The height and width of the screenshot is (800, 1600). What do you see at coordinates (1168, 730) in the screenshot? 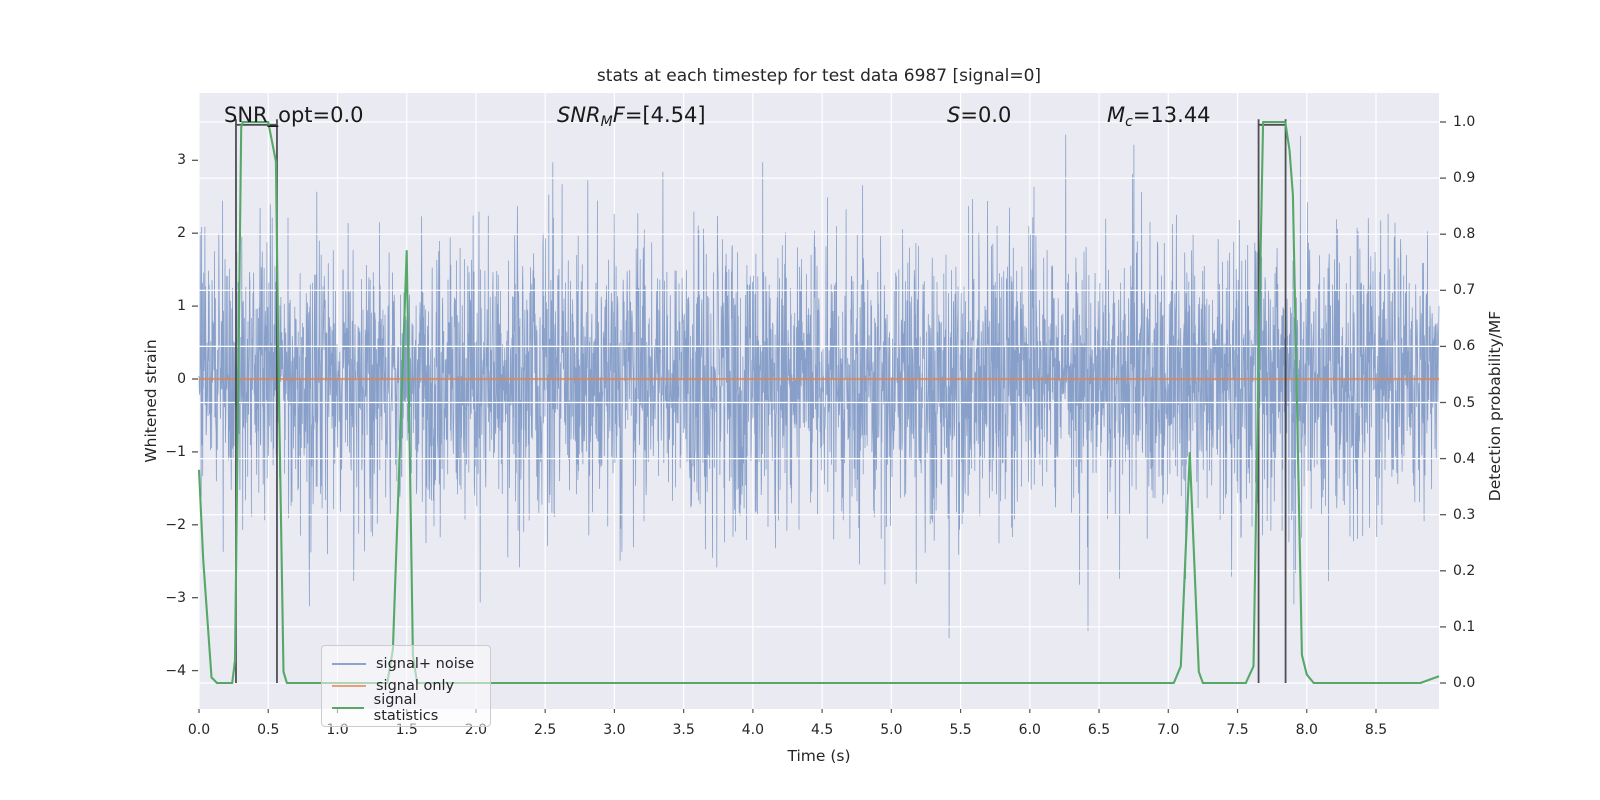
I see `x-tick-label: 7.0` at bounding box center [1168, 730].